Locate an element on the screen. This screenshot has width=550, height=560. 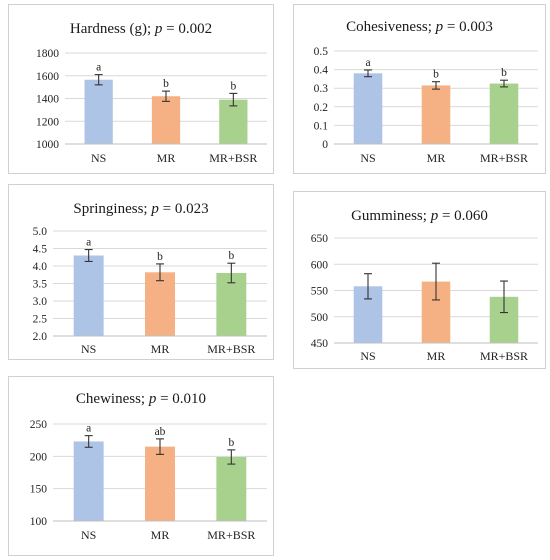
y-tick-label: 1600 is located at coordinates (47, 77).